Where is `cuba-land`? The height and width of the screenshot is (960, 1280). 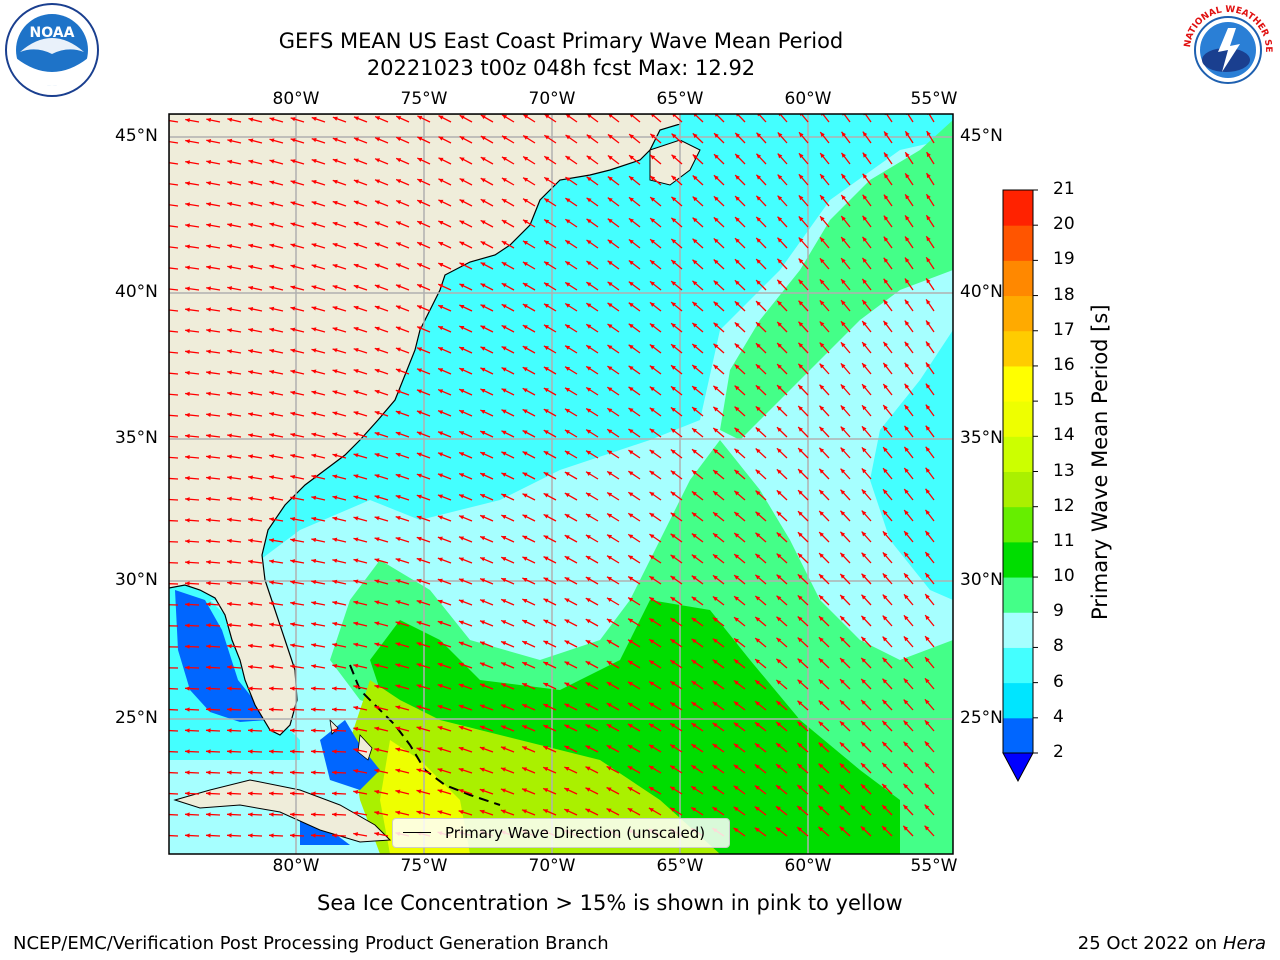
cuba-land is located at coordinates (282, 811).